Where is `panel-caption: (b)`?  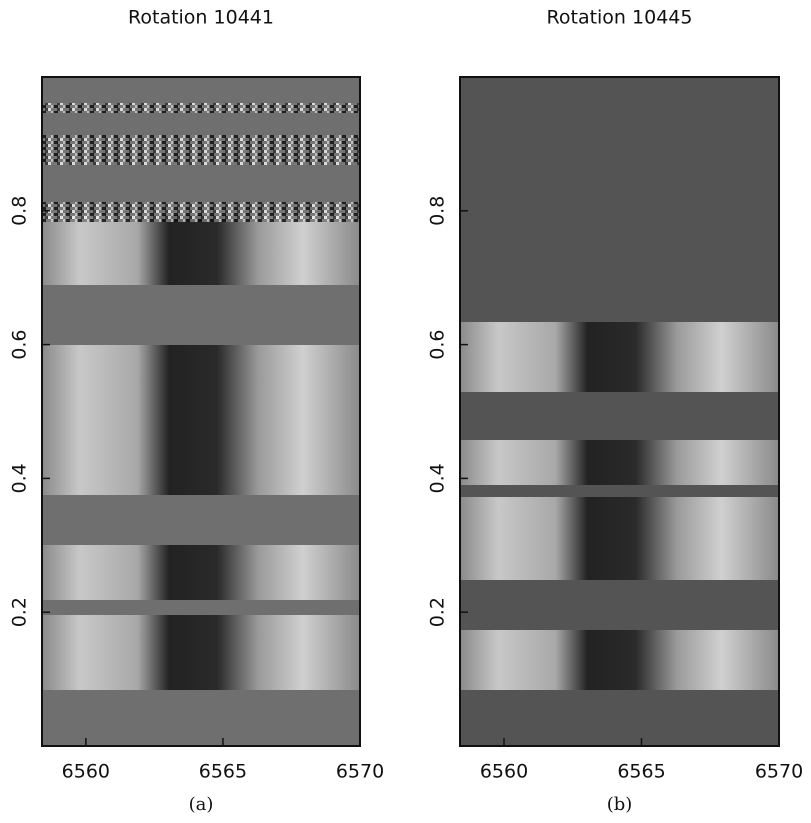
panel-caption: (b) is located at coordinates (620, 804).